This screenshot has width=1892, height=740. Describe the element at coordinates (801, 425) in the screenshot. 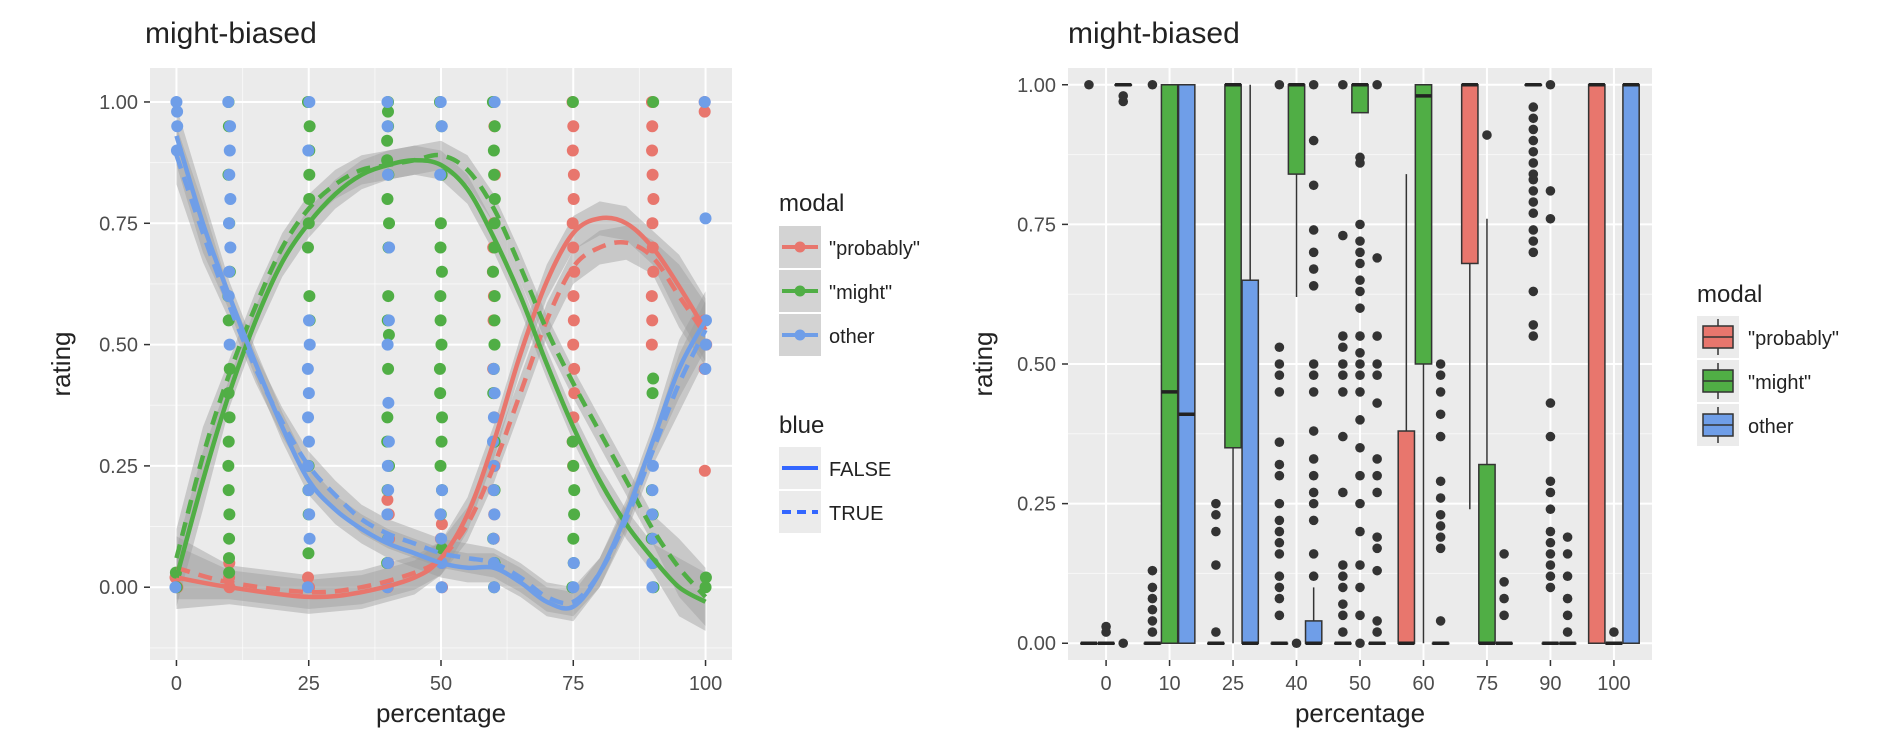

I see `legend-title-blue: blue` at that location.